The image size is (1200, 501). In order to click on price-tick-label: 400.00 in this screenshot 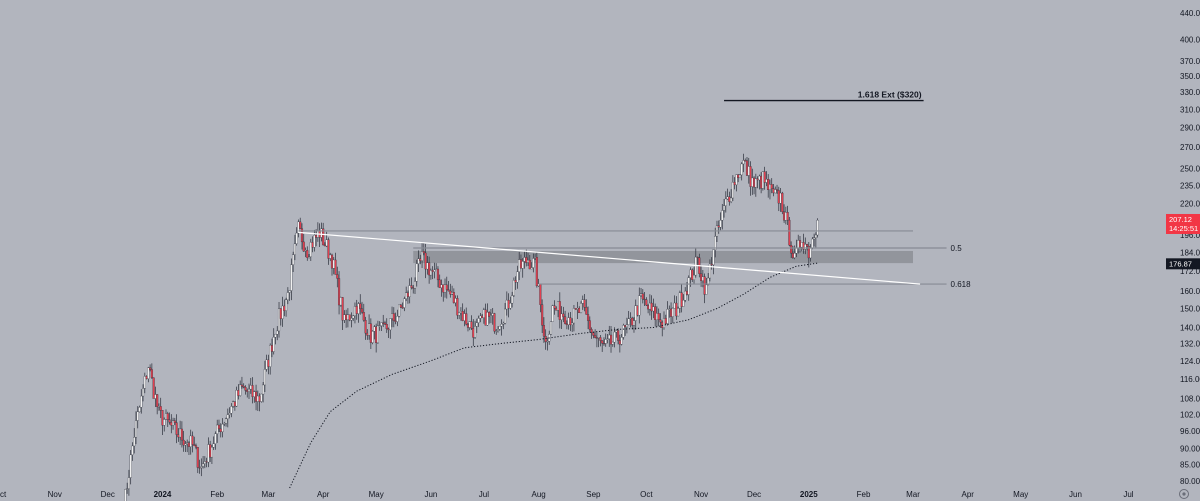, I will do `click(1190, 39)`.